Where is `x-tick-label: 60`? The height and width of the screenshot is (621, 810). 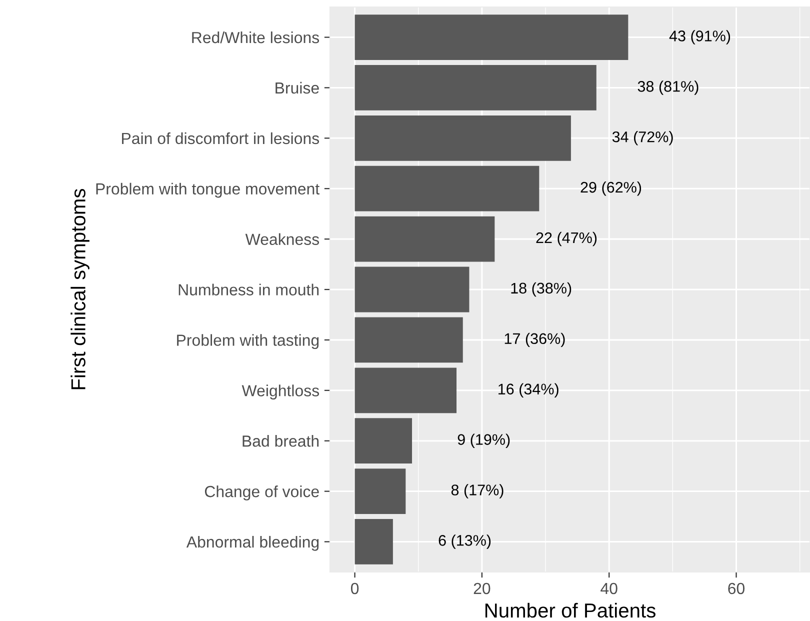 x-tick-label: 60 is located at coordinates (736, 588).